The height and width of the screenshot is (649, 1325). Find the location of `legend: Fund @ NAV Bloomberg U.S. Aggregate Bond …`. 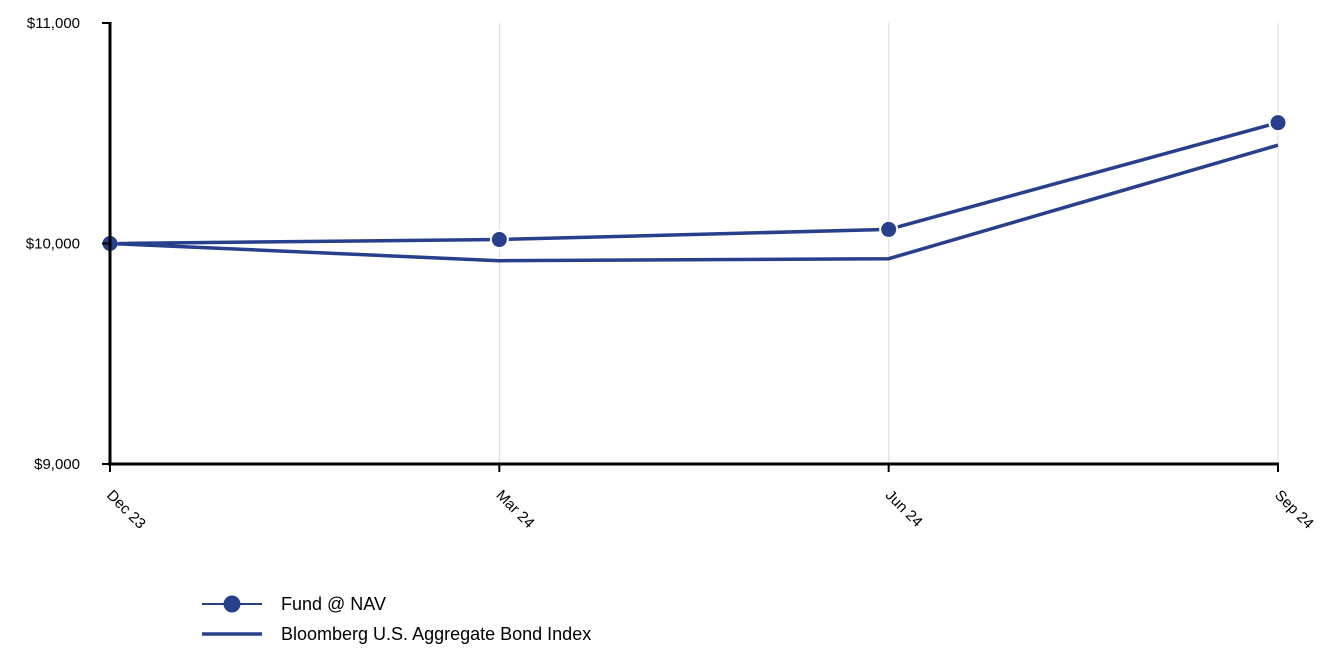

legend: Fund @ NAV Bloomberg U.S. Aggregate Bond … is located at coordinates (396, 619).